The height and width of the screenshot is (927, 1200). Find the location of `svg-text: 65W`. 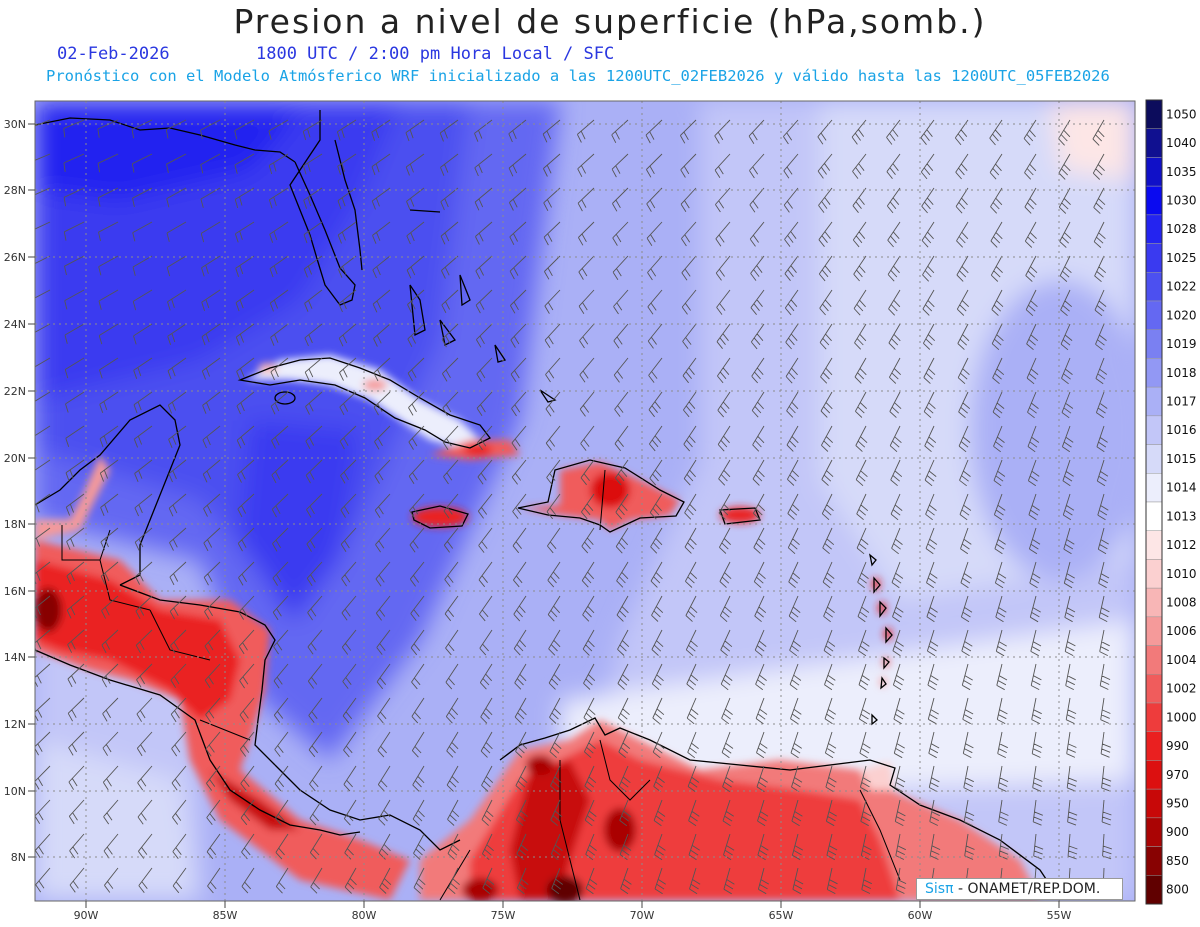

svg-text: 65W is located at coordinates (781, 915).